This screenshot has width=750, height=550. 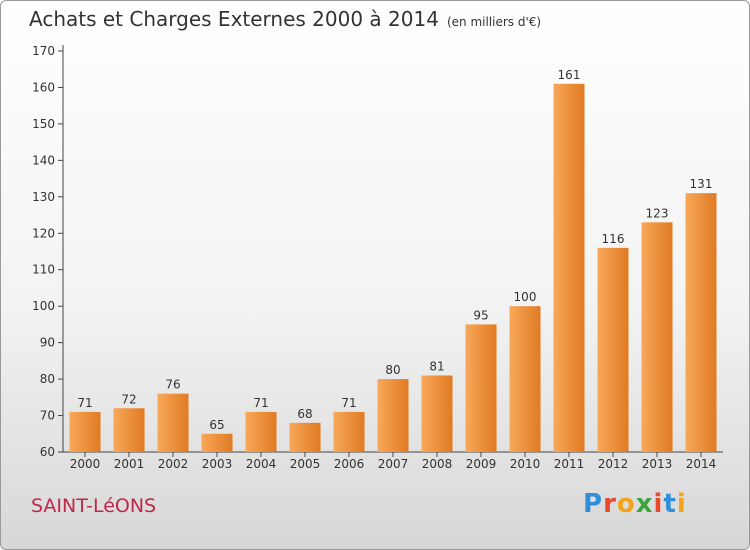 I want to click on y-tick-label: 130, so click(x=43, y=197).